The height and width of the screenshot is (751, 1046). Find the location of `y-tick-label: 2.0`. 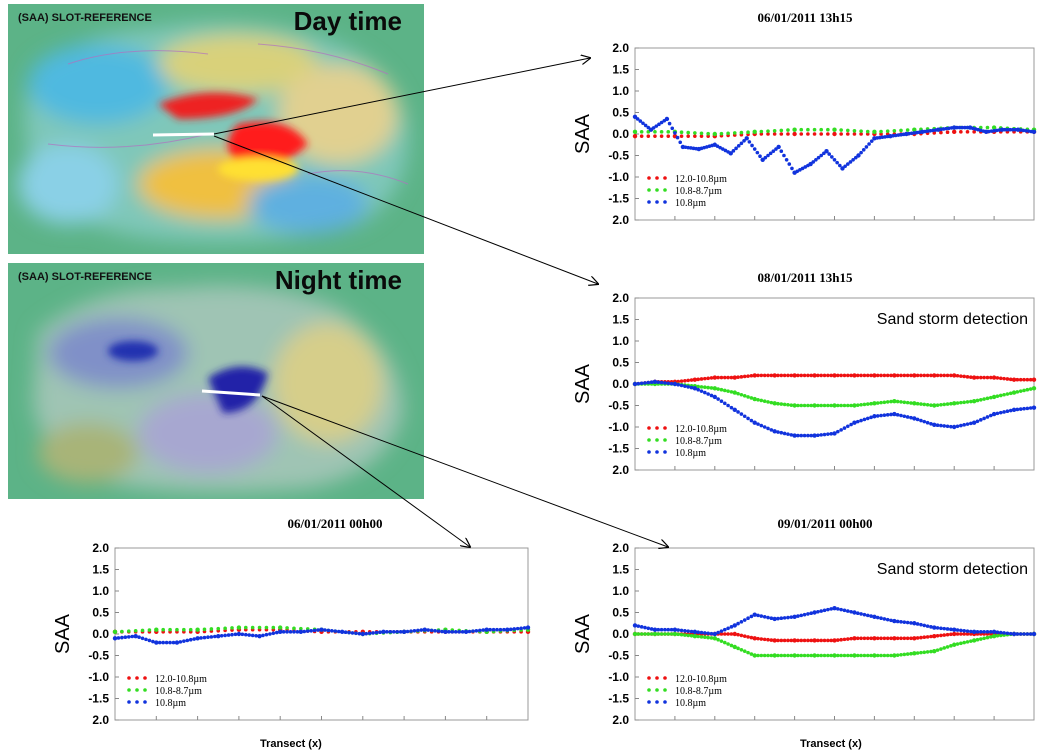

y-tick-label: 2.0 is located at coordinates (620, 548).